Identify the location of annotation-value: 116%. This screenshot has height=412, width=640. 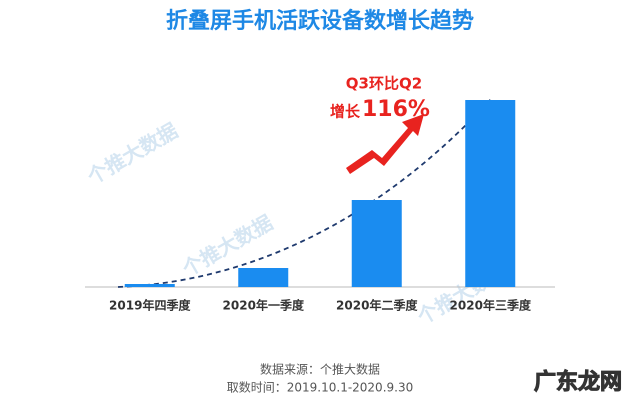
(396, 109).